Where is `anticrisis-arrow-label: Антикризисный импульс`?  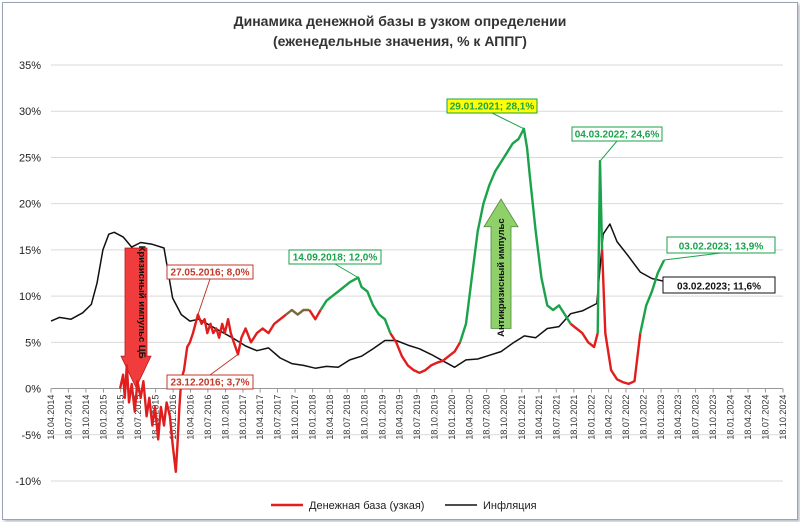 anticrisis-arrow-label: Антикризисный импульс is located at coordinates (501, 277).